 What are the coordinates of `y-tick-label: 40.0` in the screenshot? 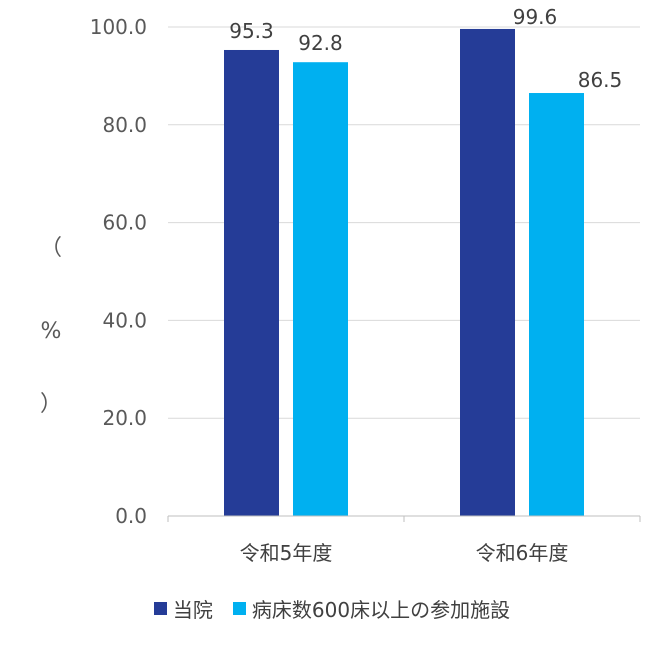 It's located at (124, 320).